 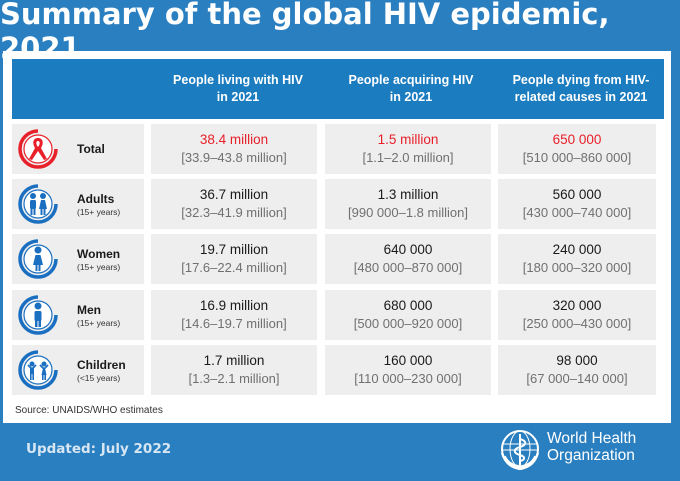 I want to click on woman-icon, so click(x=38, y=259).